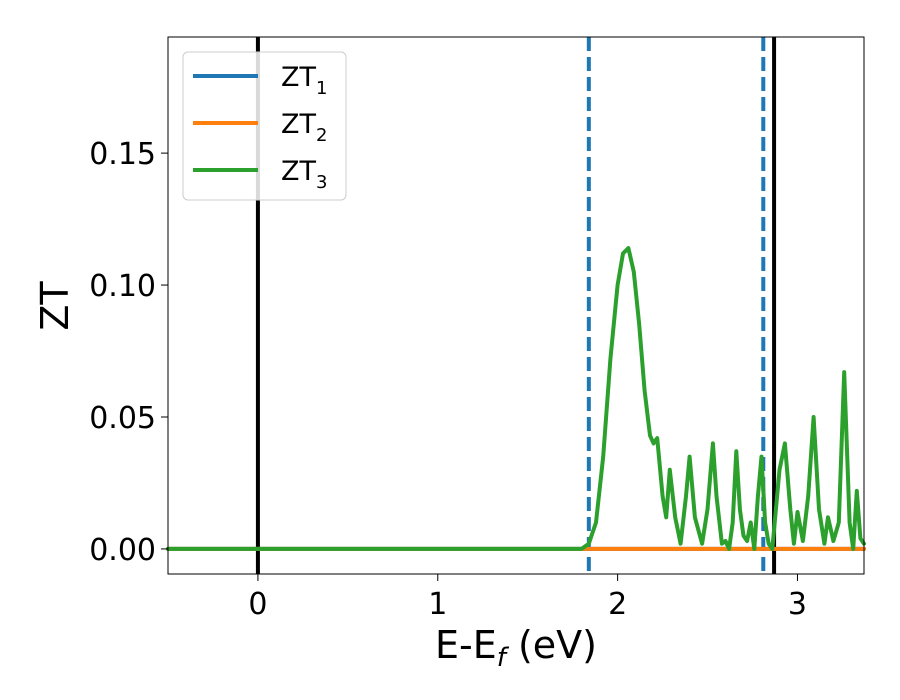  I want to click on x-axis-label: E-Ef (eV), so click(516, 648).